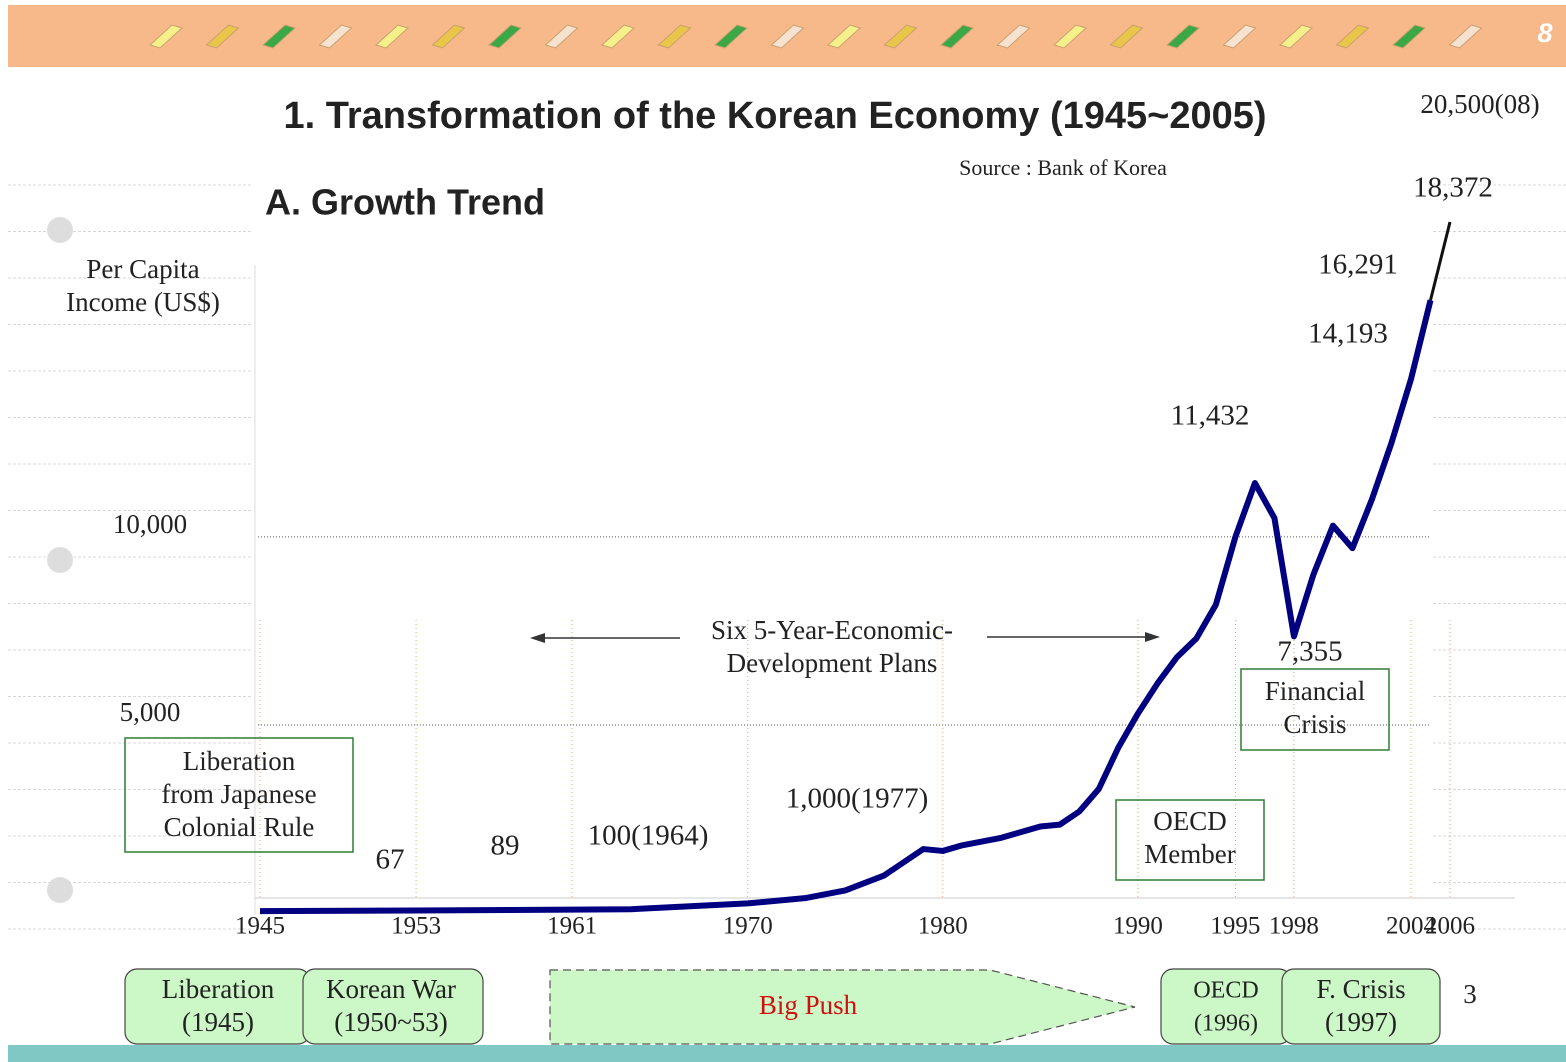 This screenshot has width=1566, height=1062. Describe the element at coordinates (260, 926) in the screenshot. I see `x-tick-label: 1945` at that location.